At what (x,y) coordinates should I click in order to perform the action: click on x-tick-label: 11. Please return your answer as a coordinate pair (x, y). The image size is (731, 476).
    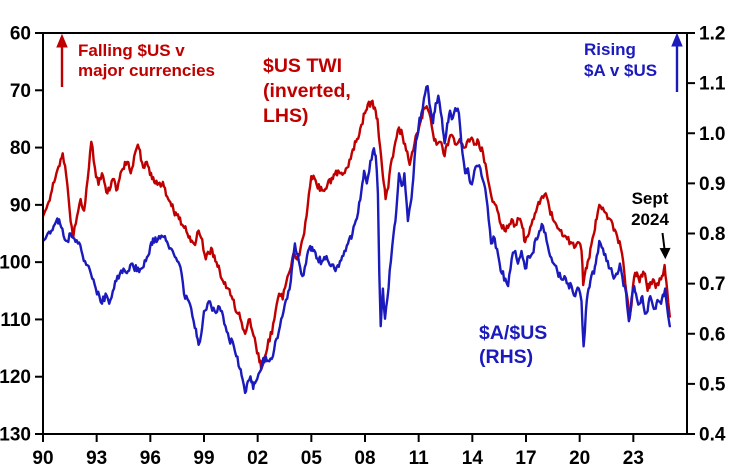
    Looking at the image, I should click on (419, 458).